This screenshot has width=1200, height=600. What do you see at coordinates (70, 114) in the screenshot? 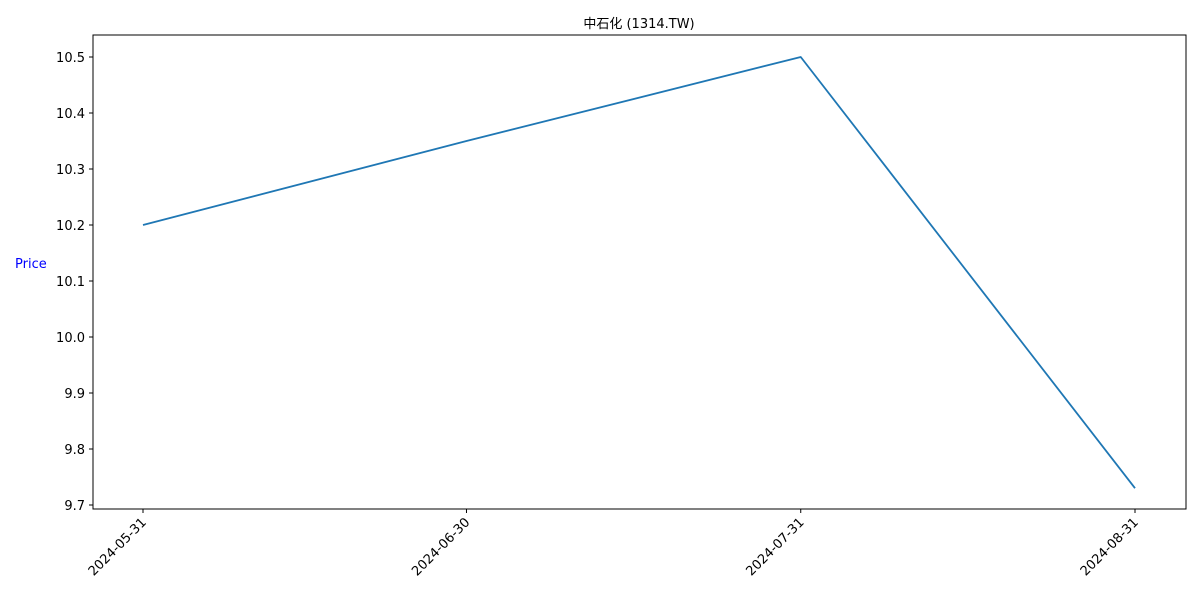
I see `y-tick-label: 10.4` at bounding box center [70, 114].